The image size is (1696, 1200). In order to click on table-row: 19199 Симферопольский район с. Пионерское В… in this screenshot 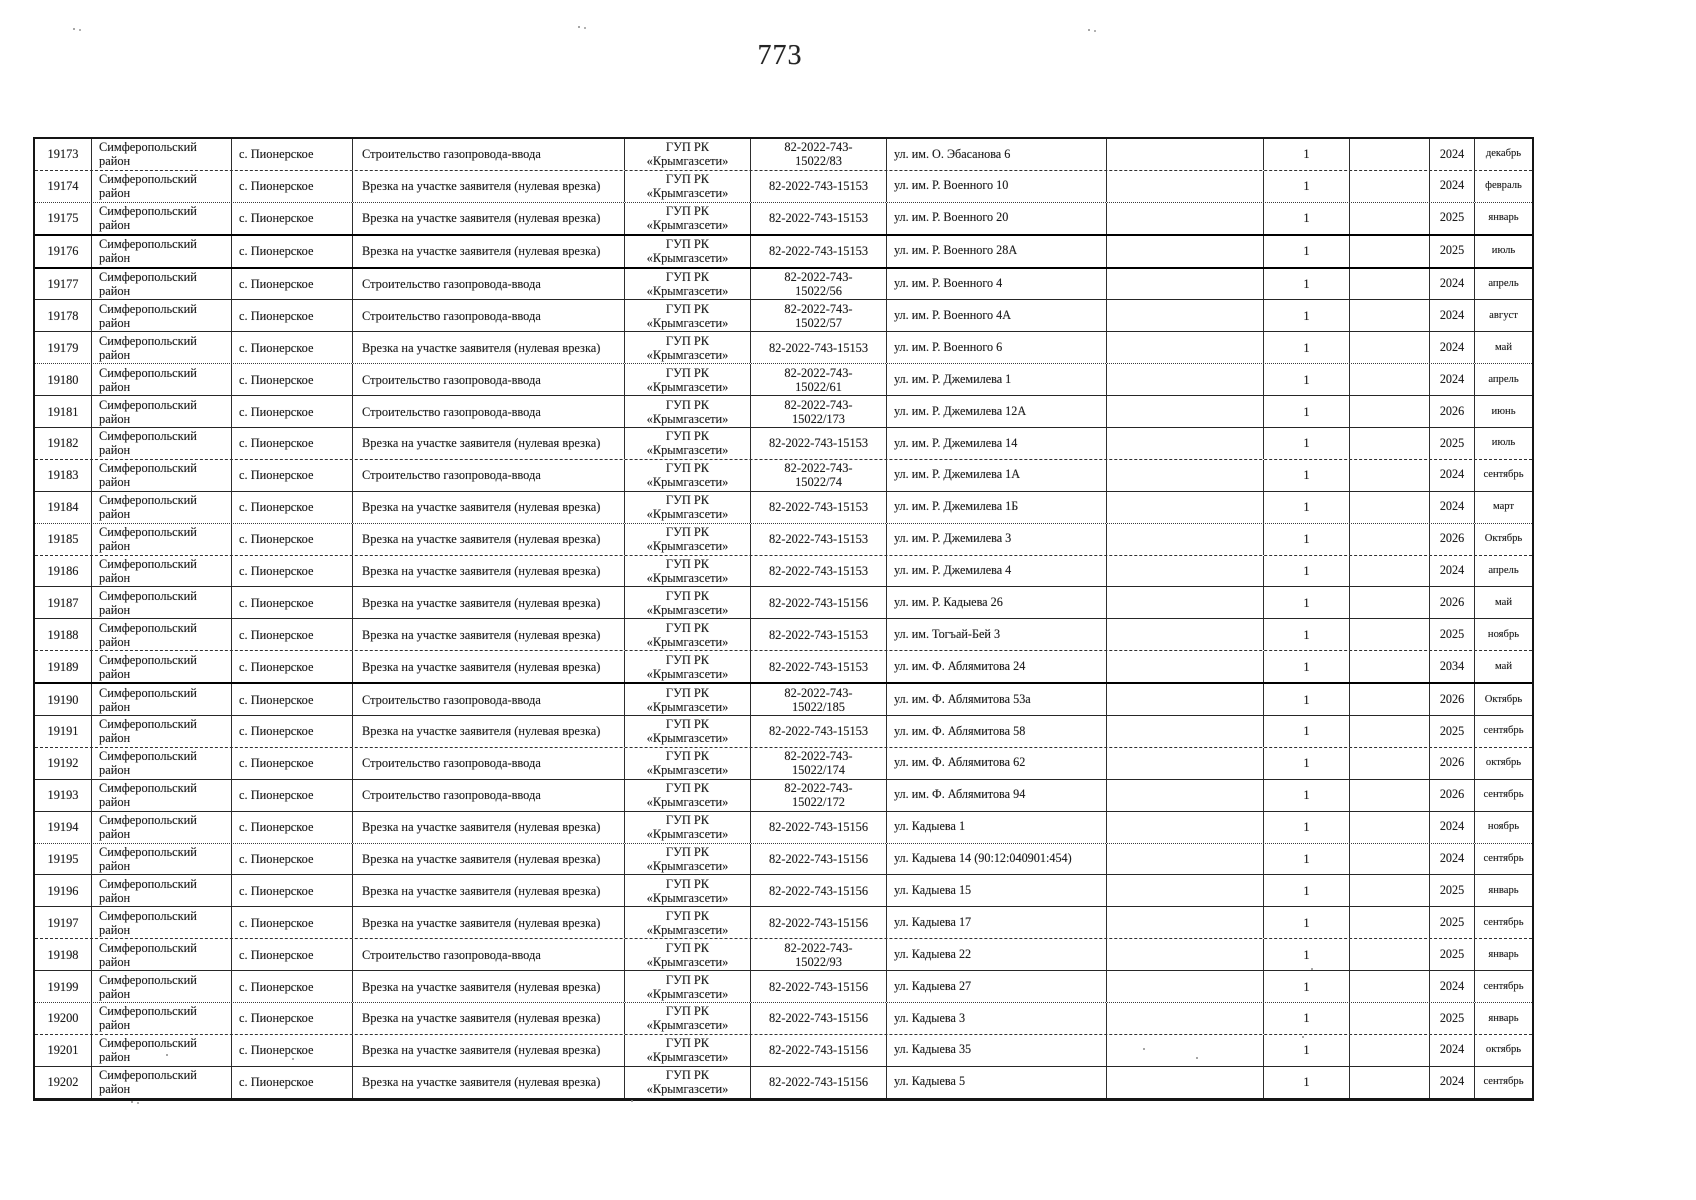, I will do `click(783, 986)`.